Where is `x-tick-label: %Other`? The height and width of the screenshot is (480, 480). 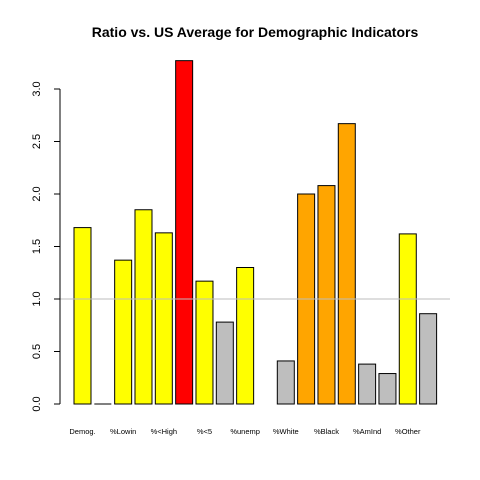 x-tick-label: %Other is located at coordinates (408, 431).